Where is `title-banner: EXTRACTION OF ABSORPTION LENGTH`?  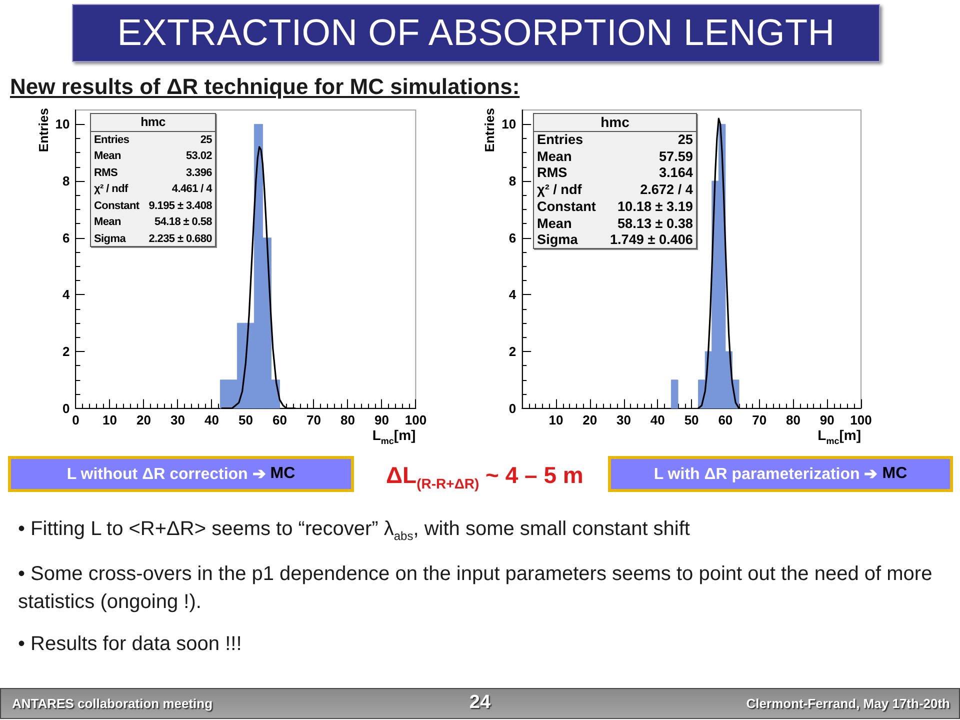
title-banner: EXTRACTION OF ABSORPTION LENGTH is located at coordinates (476, 33).